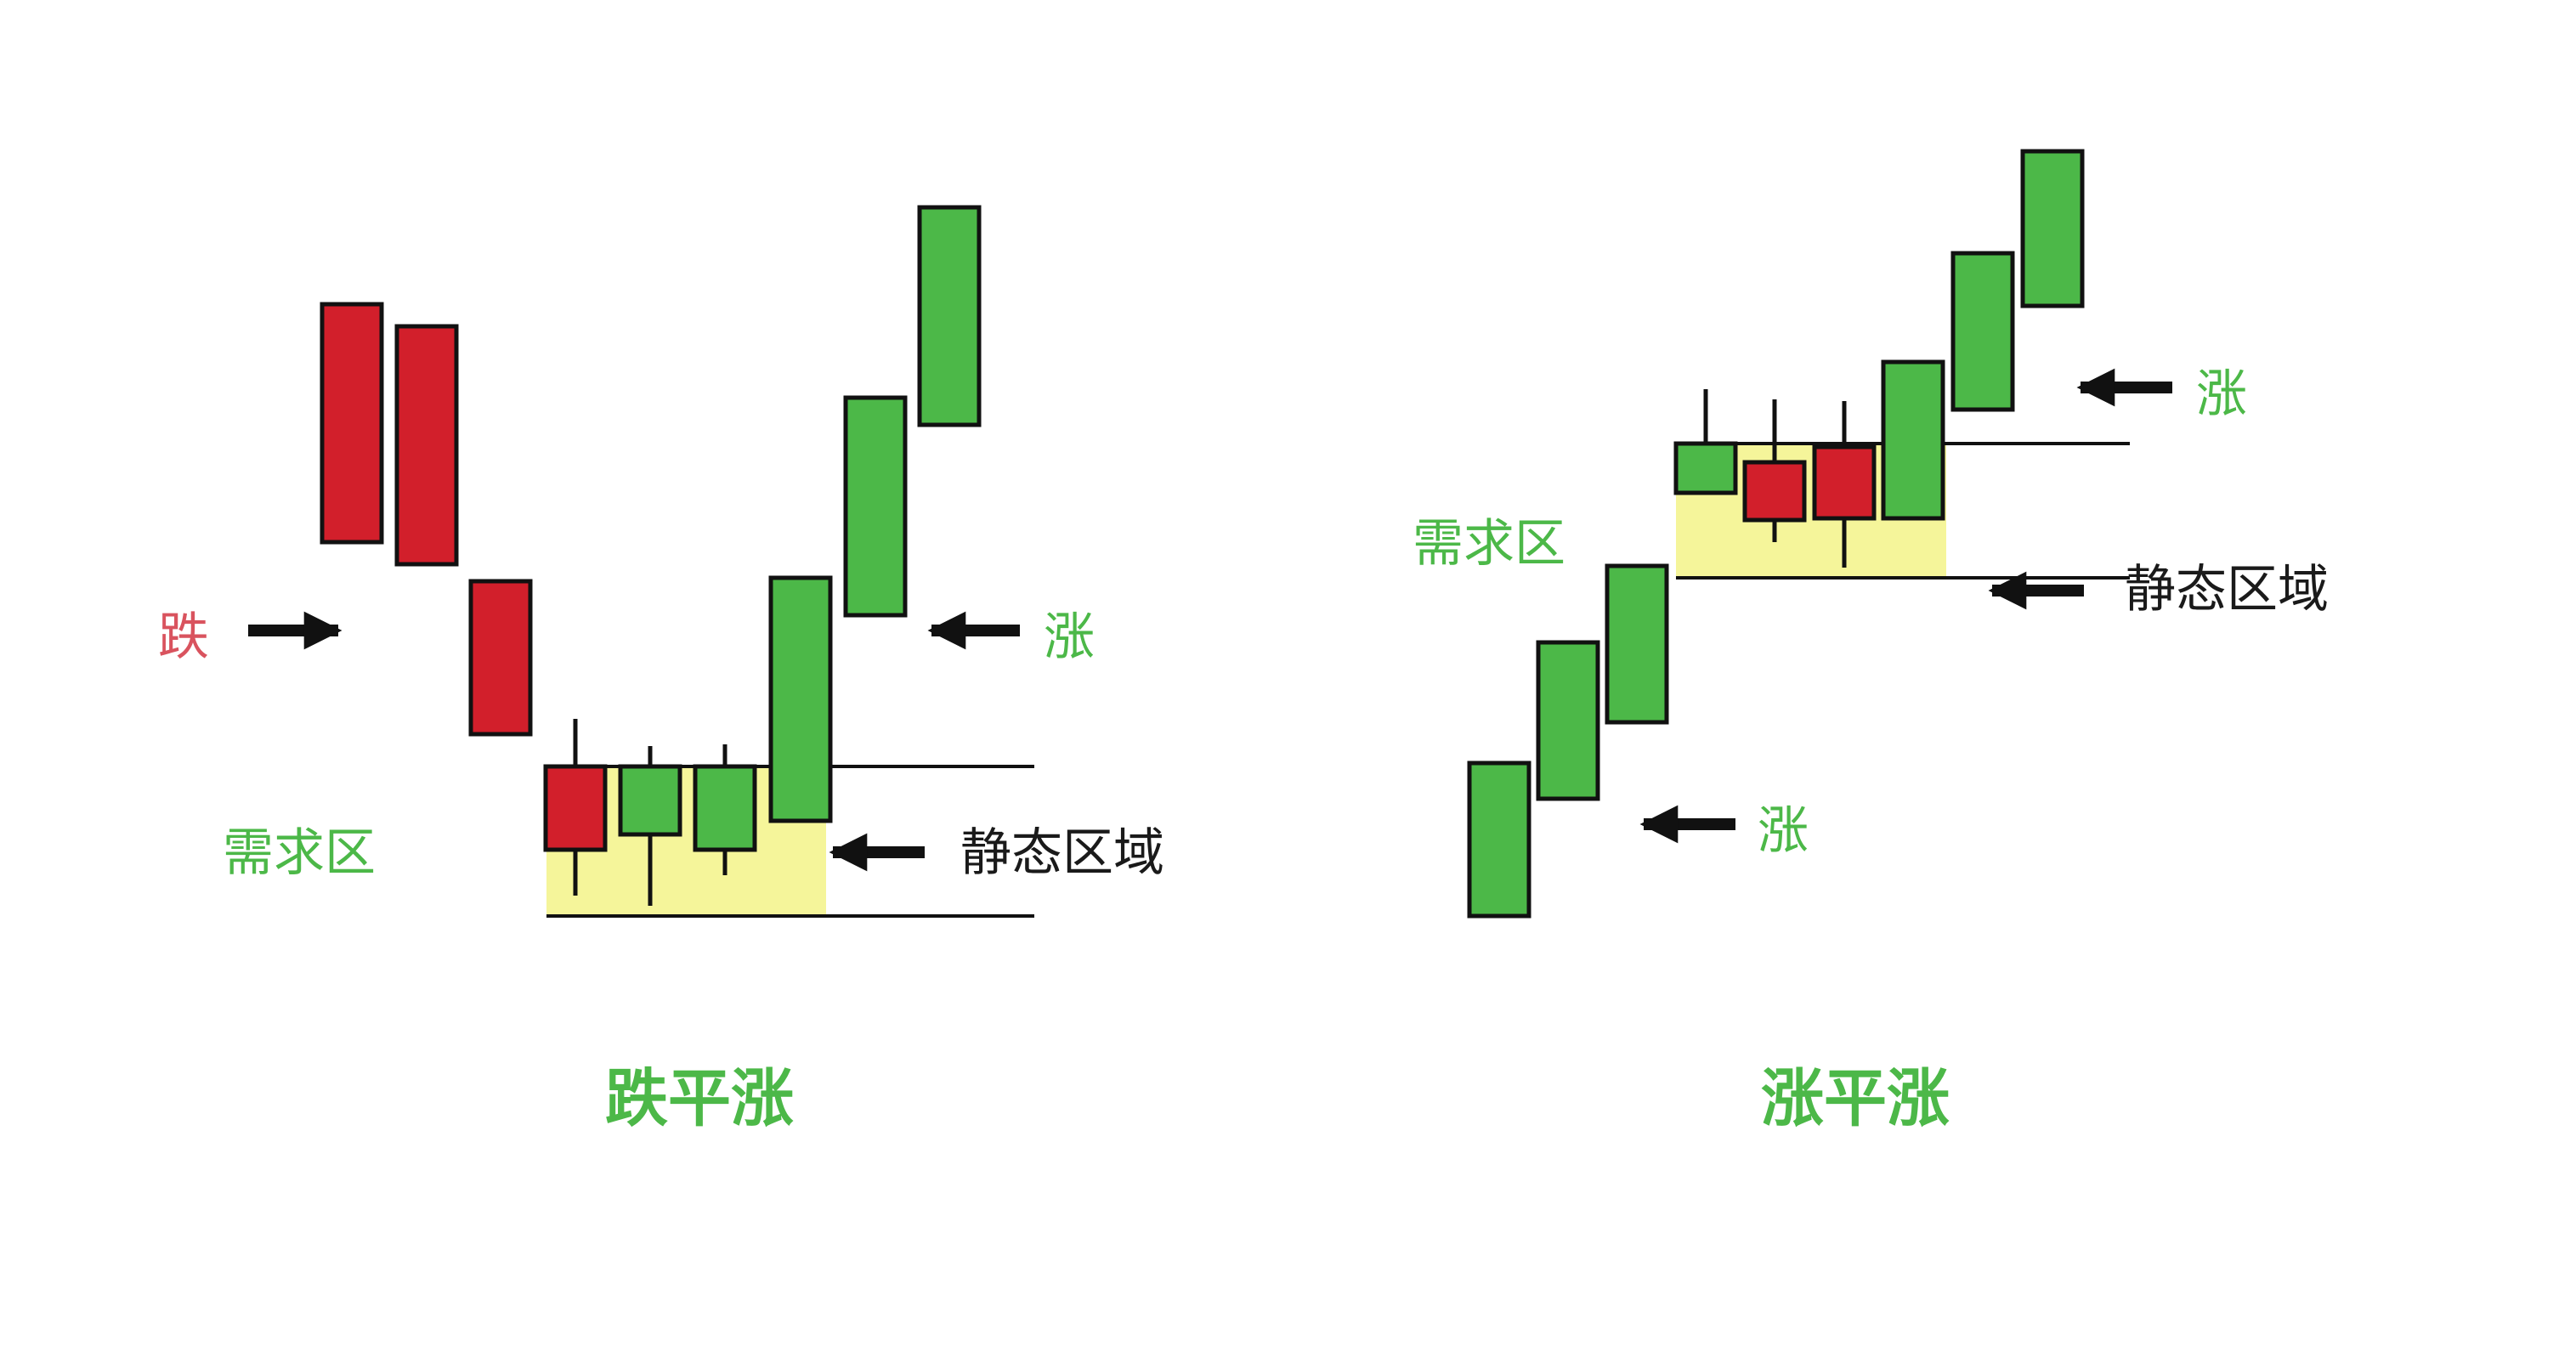  What do you see at coordinates (1783, 831) in the screenshot?
I see `rally-low-label: 涨` at bounding box center [1783, 831].